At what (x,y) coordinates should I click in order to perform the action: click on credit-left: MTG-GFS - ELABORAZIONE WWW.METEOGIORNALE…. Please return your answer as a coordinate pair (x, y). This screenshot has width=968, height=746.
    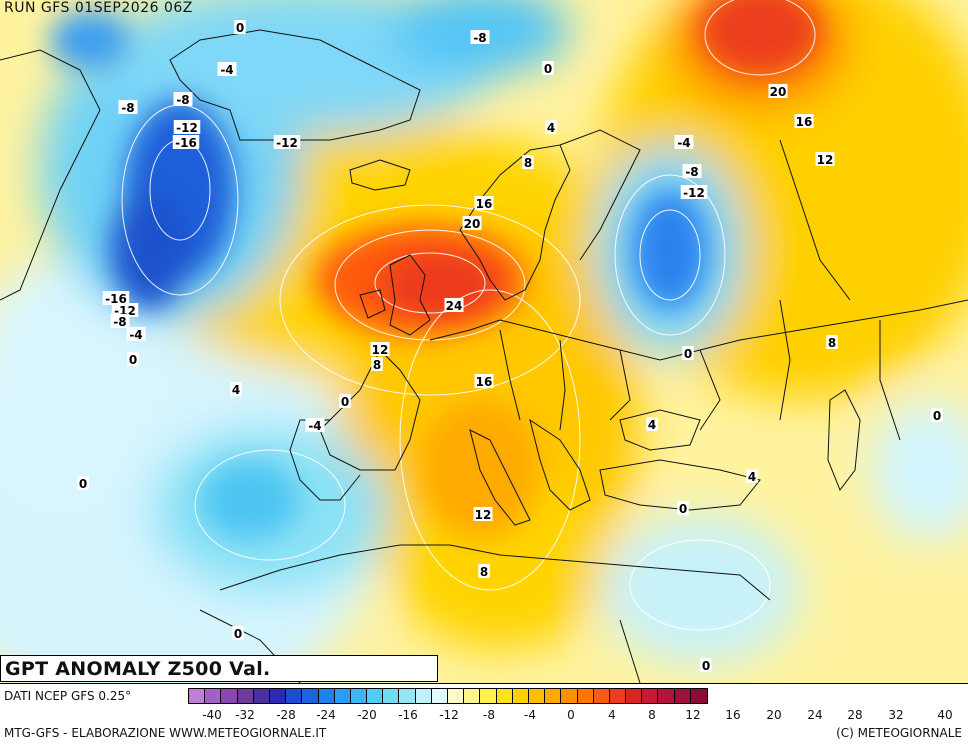
    Looking at the image, I should click on (165, 733).